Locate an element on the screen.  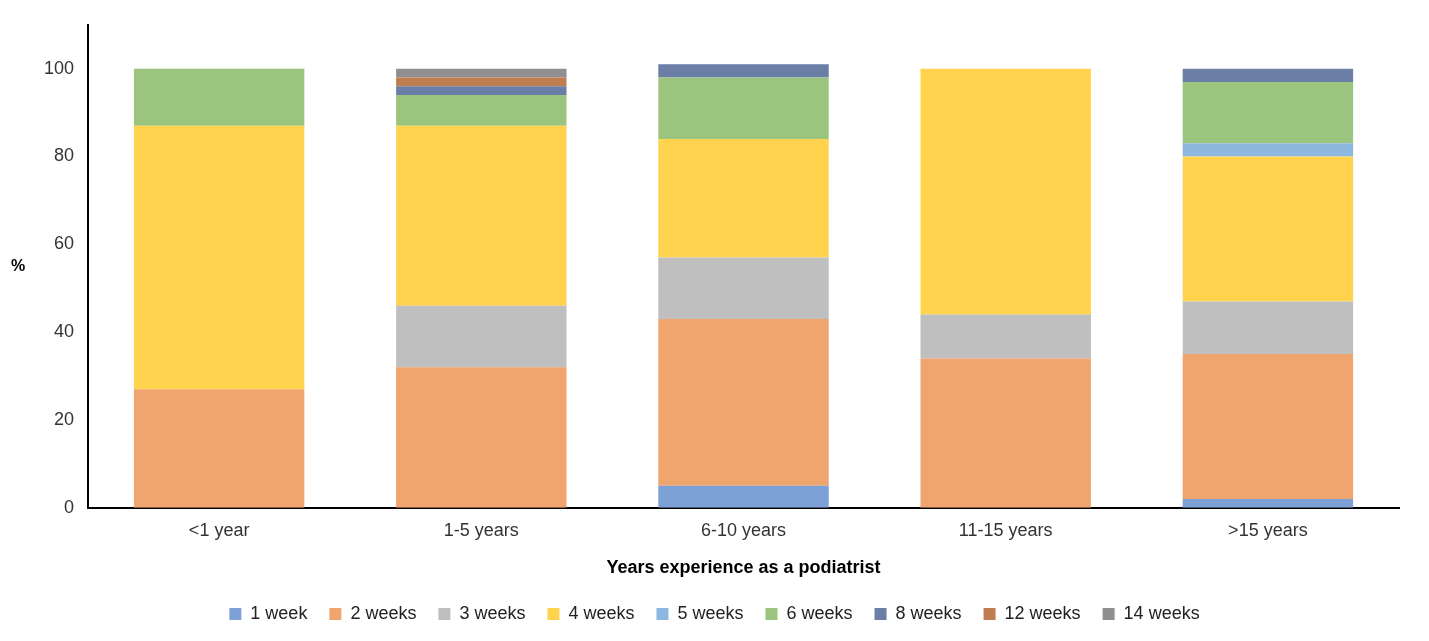
x-tick-label: 11-15 years is located at coordinates (1005, 529).